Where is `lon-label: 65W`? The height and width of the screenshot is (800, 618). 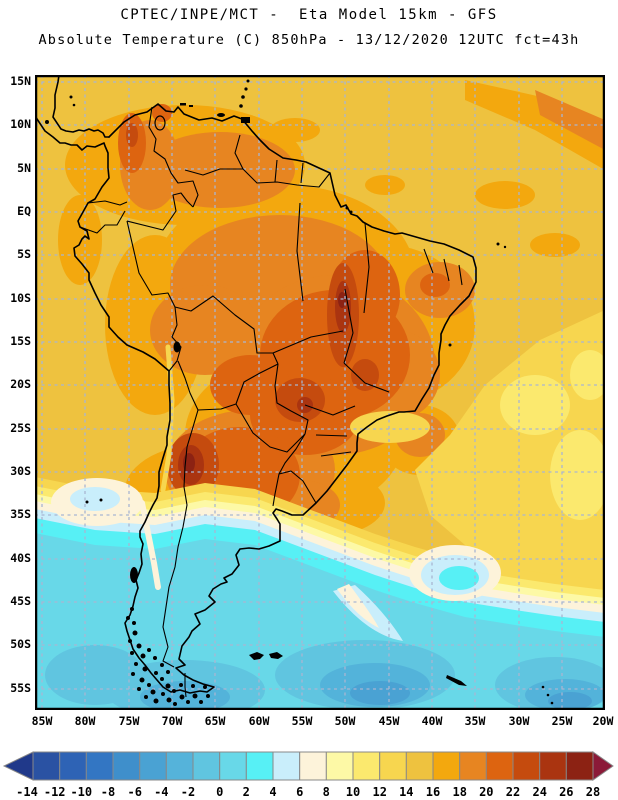
lon-label: 65W is located at coordinates (215, 721).